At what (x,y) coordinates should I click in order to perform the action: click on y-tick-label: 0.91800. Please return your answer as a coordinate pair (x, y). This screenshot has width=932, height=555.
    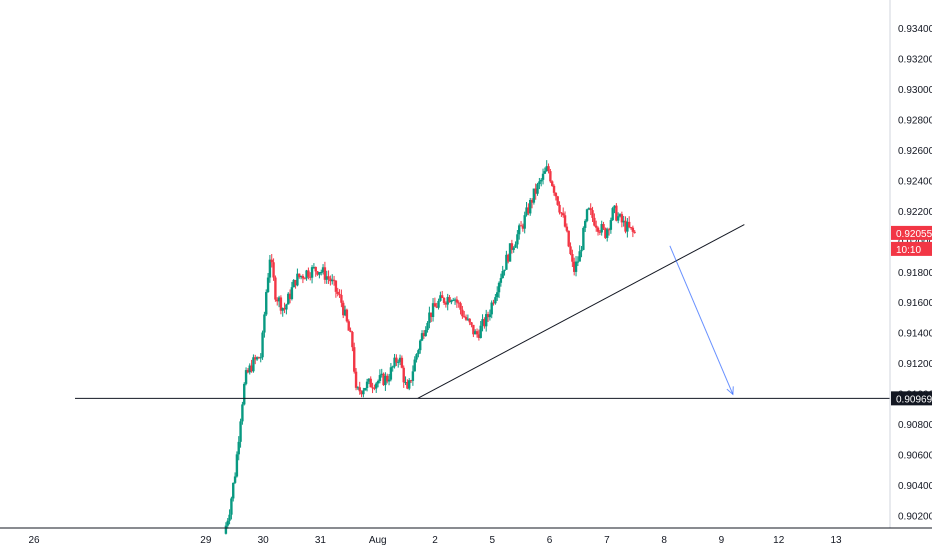
    Looking at the image, I should click on (915, 273).